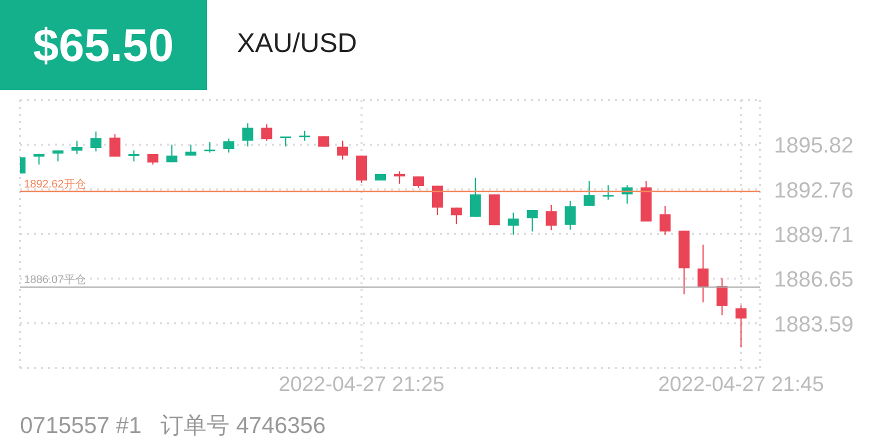 The image size is (880, 440). Describe the element at coordinates (814, 279) in the screenshot. I see `y-tick-label: 1886.65` at that location.